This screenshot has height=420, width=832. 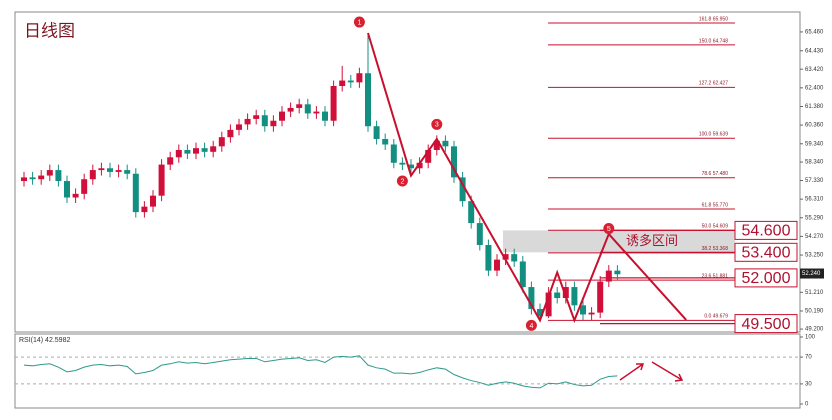 What do you see at coordinates (814, 237) in the screenshot?
I see `y-tick-label: 54.270` at bounding box center [814, 237].